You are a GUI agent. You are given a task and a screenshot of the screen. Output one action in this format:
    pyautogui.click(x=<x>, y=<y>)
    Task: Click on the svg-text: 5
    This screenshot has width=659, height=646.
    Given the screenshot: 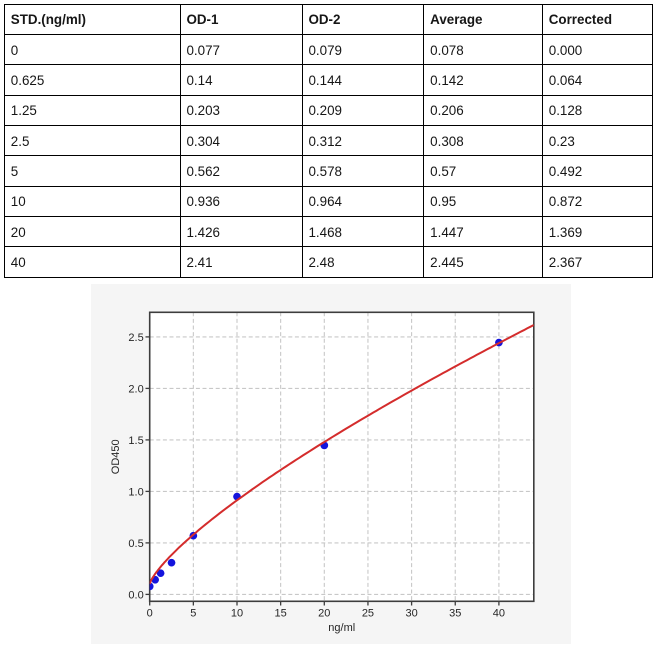 What is the action you would take?
    pyautogui.click(x=193, y=614)
    